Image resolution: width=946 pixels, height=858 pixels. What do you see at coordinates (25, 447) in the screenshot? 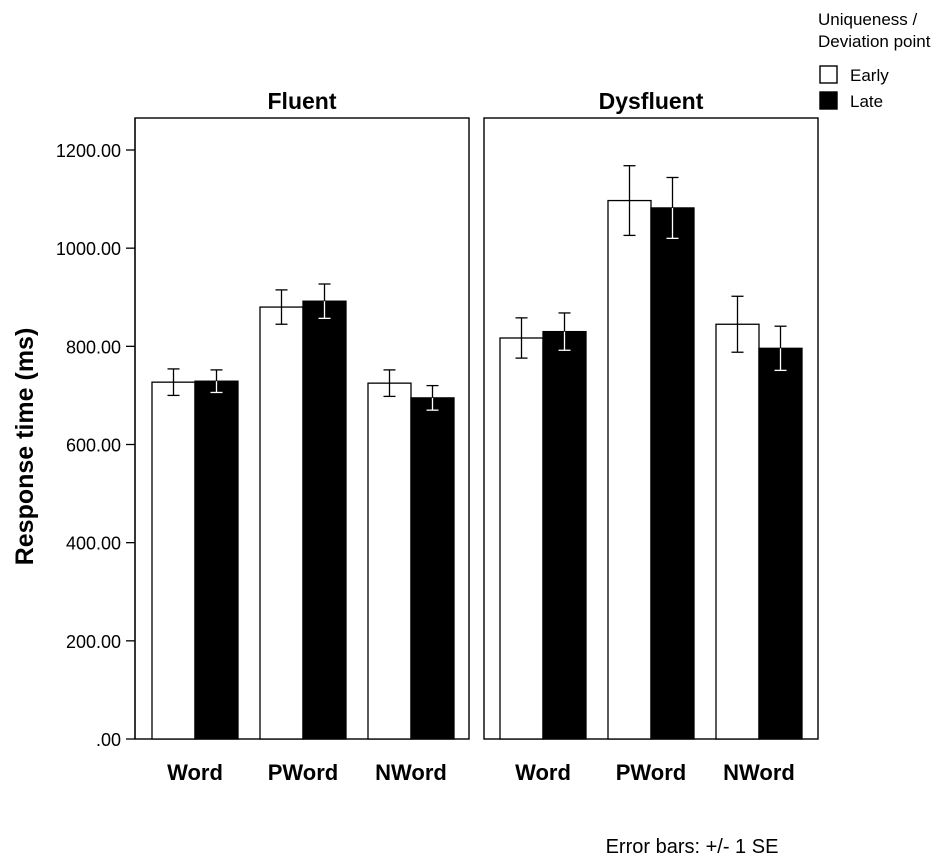
I see `y-axis-label: Response time (ms)` at bounding box center [25, 447].